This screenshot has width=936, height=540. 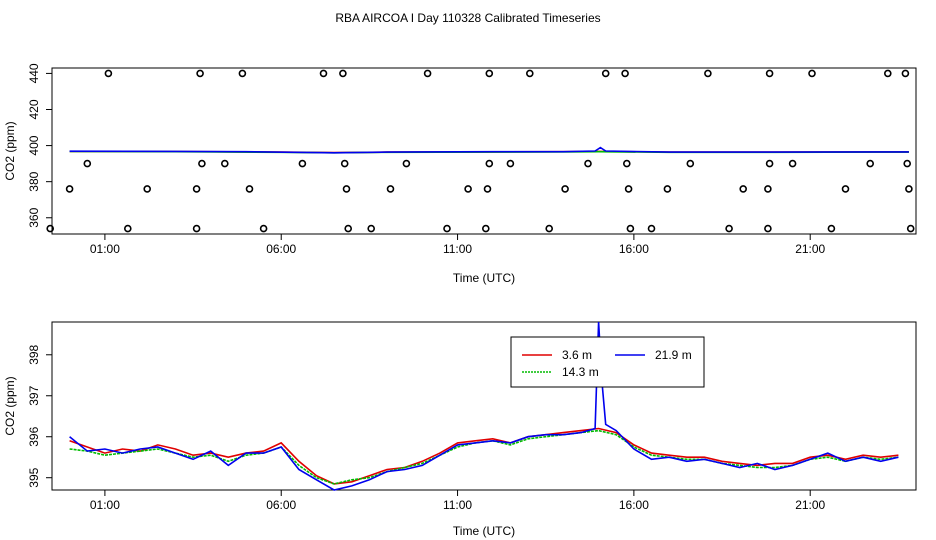 What do you see at coordinates (34, 145) in the screenshot?
I see `y-tick-label: 400` at bounding box center [34, 145].